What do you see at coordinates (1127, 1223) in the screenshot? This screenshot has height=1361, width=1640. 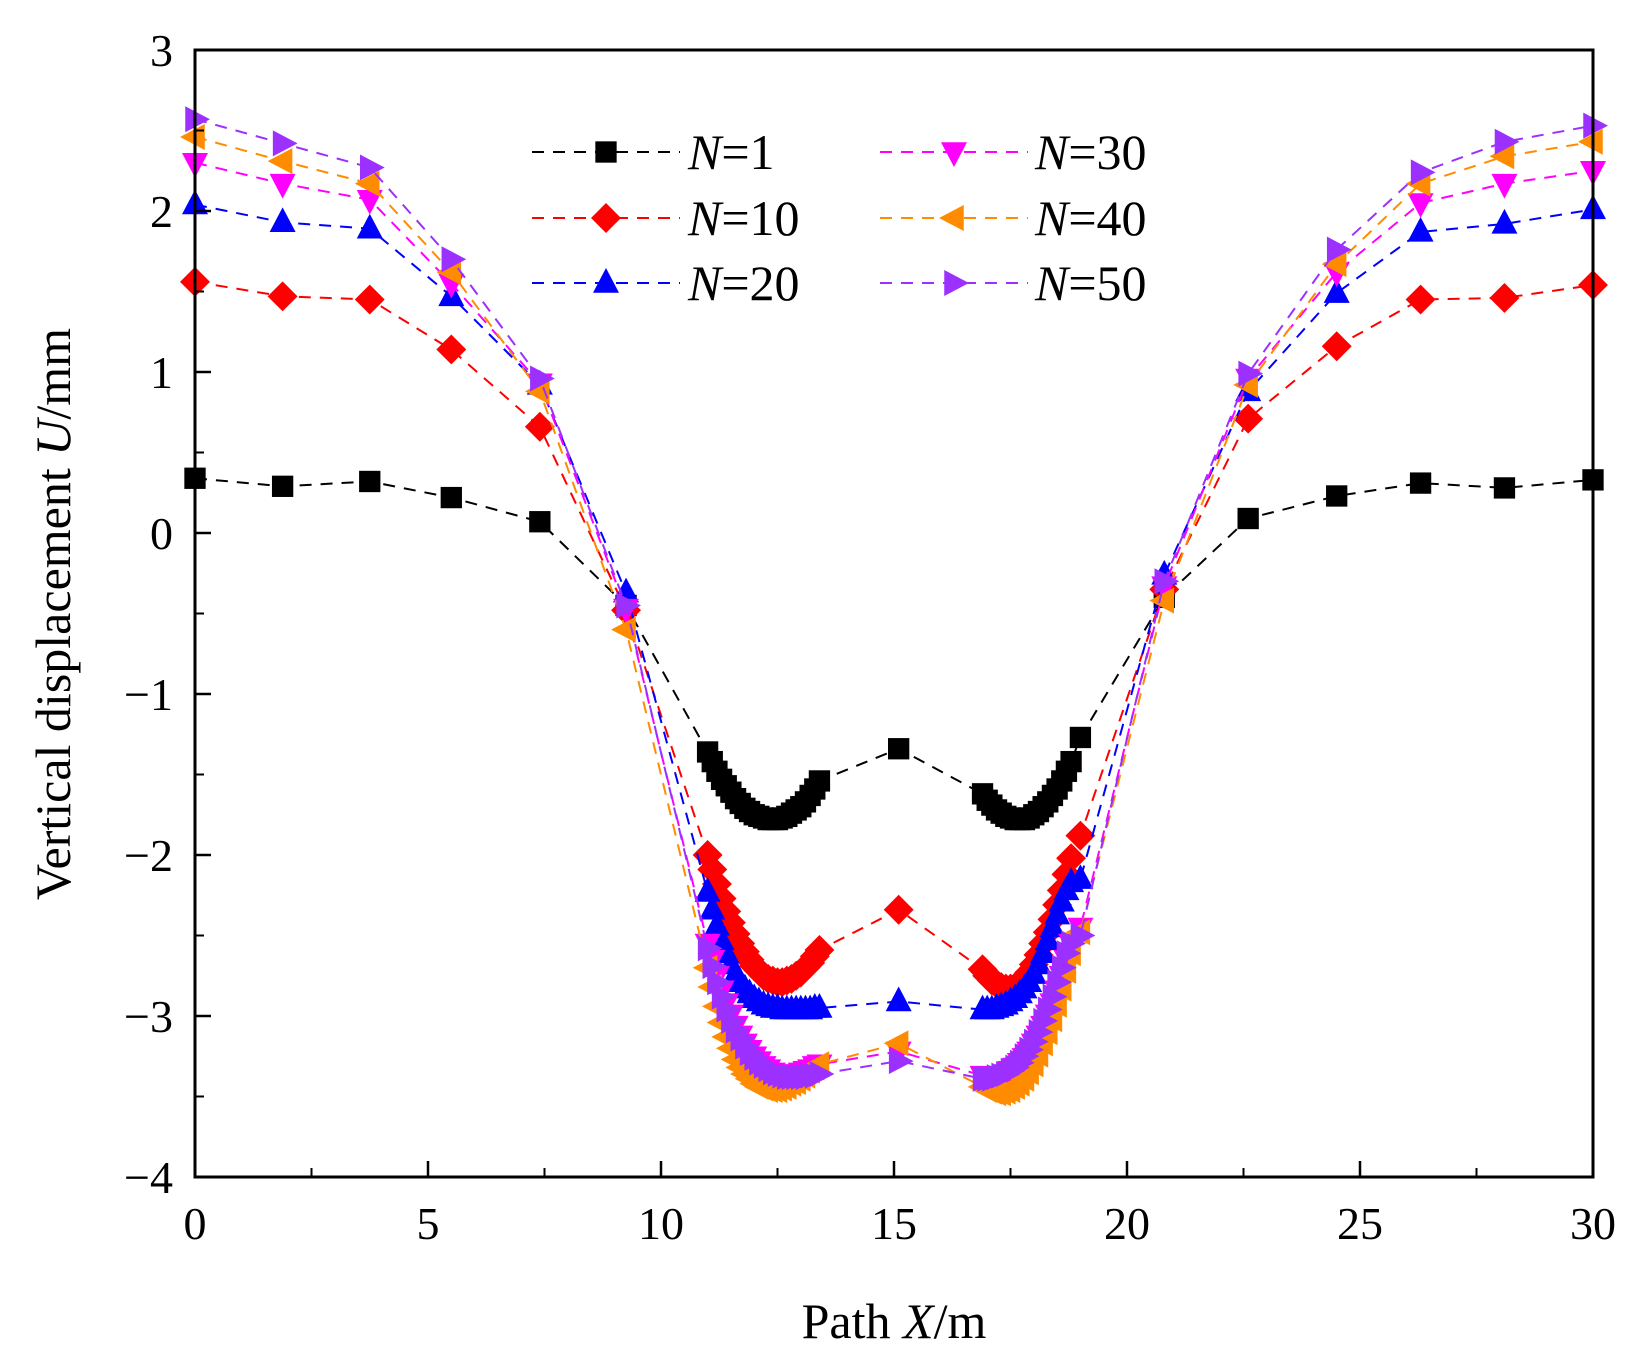 I see `x-tick-label: 20` at bounding box center [1127, 1223].